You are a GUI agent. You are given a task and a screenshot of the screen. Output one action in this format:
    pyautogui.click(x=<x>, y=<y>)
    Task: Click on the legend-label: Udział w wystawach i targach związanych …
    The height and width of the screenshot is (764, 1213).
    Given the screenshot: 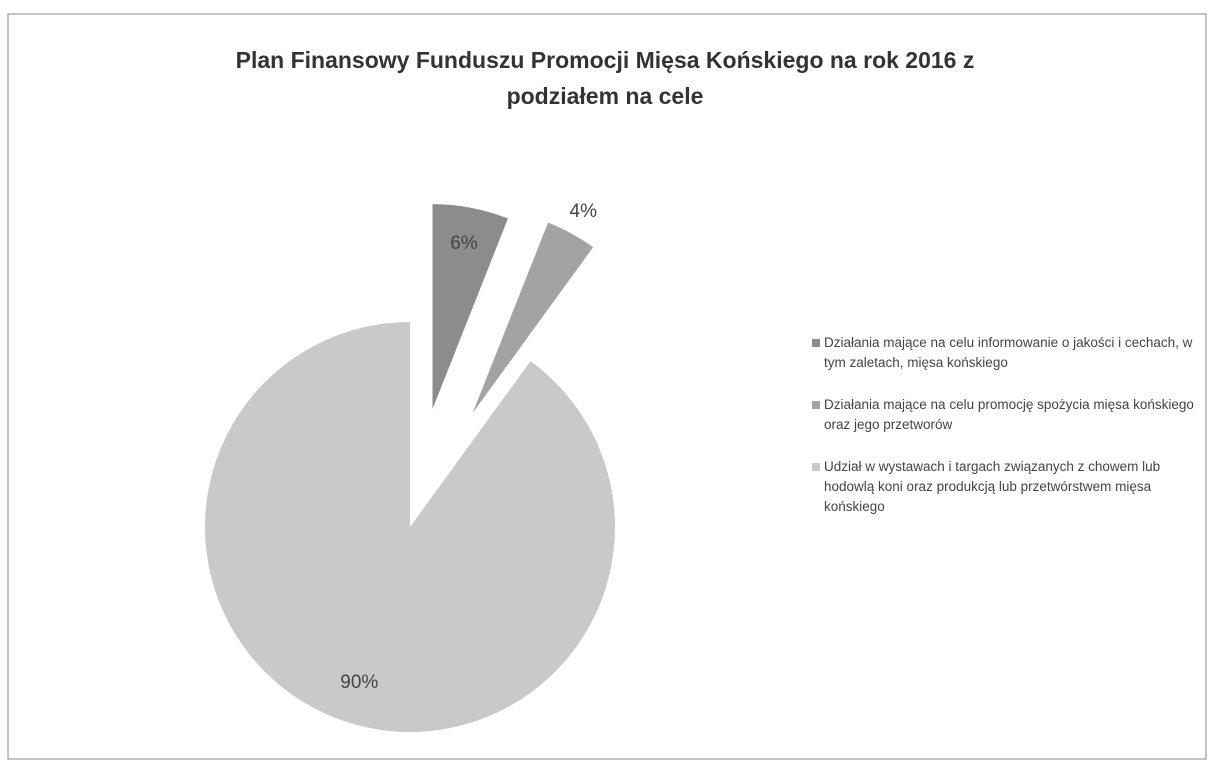 What is the action you would take?
    pyautogui.click(x=992, y=486)
    